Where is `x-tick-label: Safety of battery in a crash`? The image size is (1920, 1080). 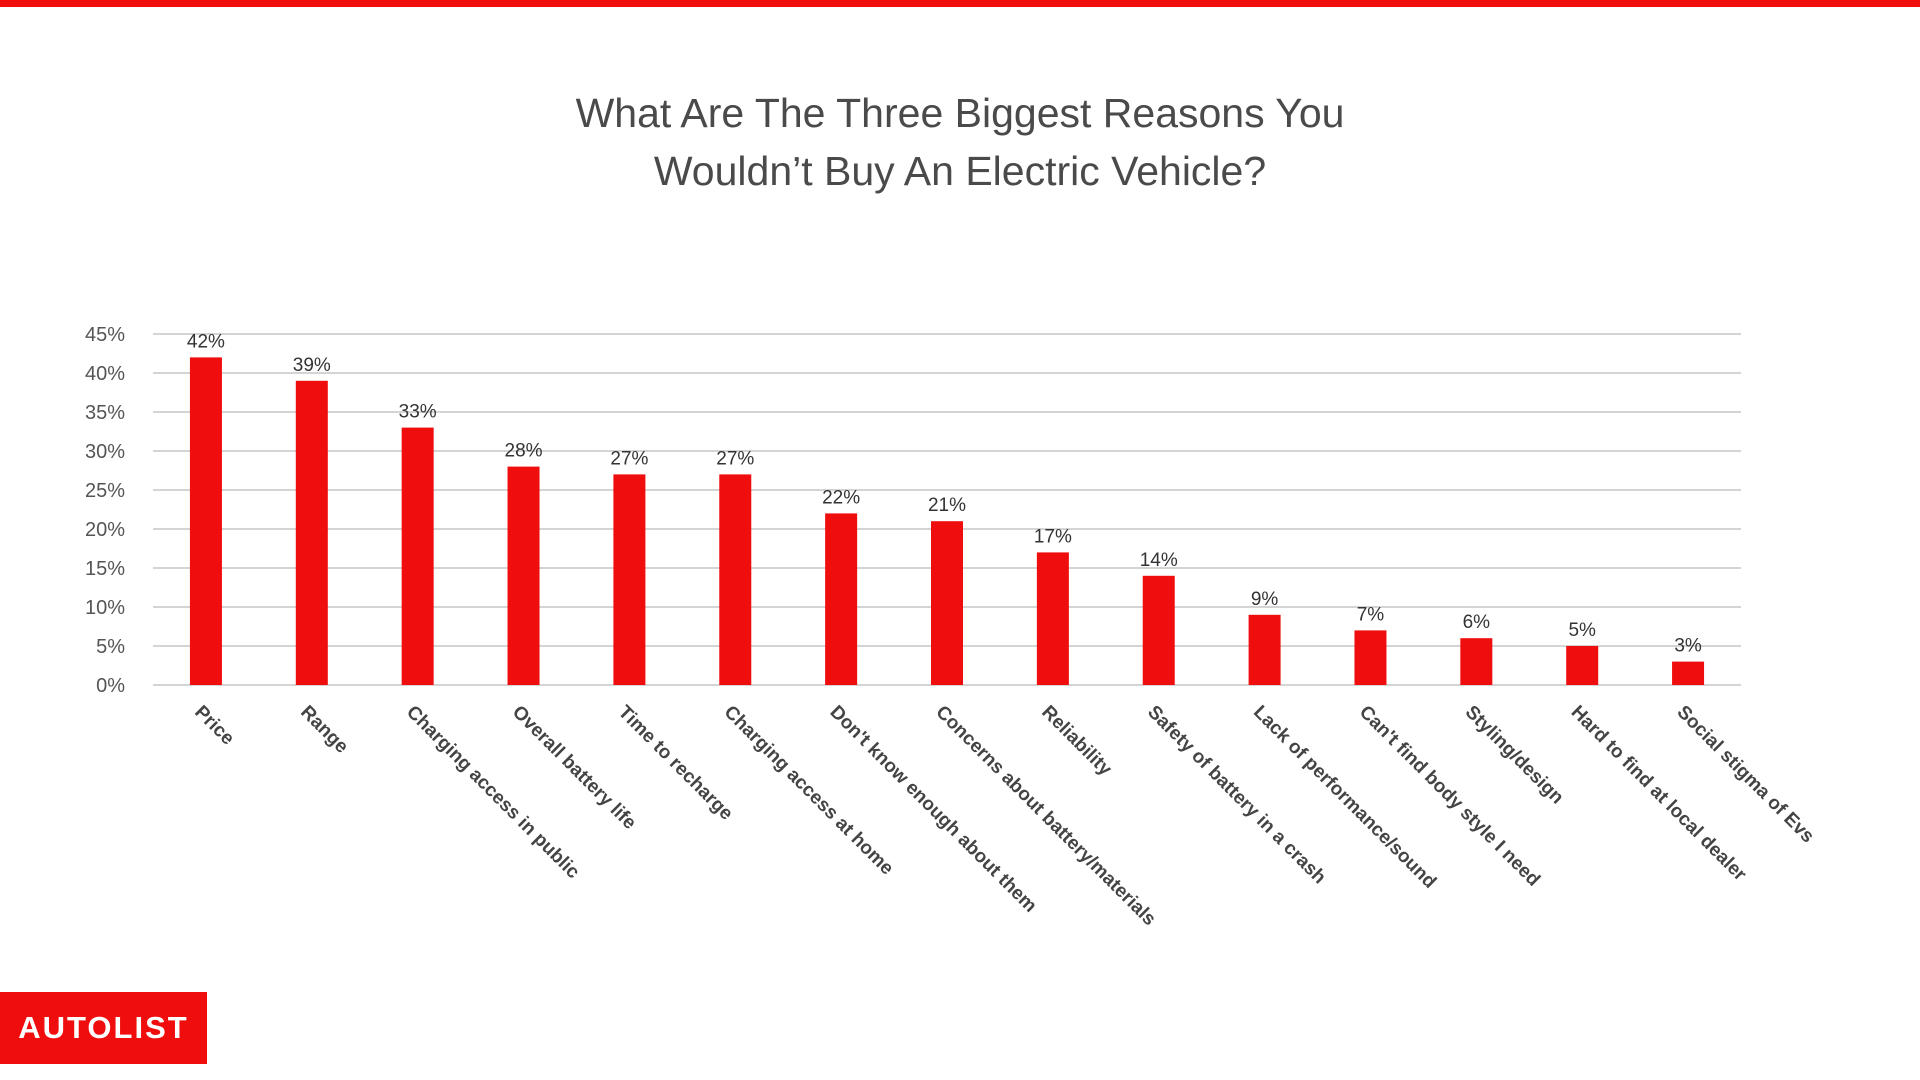
x-tick-label: Safety of battery in a crash is located at coordinates (1236, 795).